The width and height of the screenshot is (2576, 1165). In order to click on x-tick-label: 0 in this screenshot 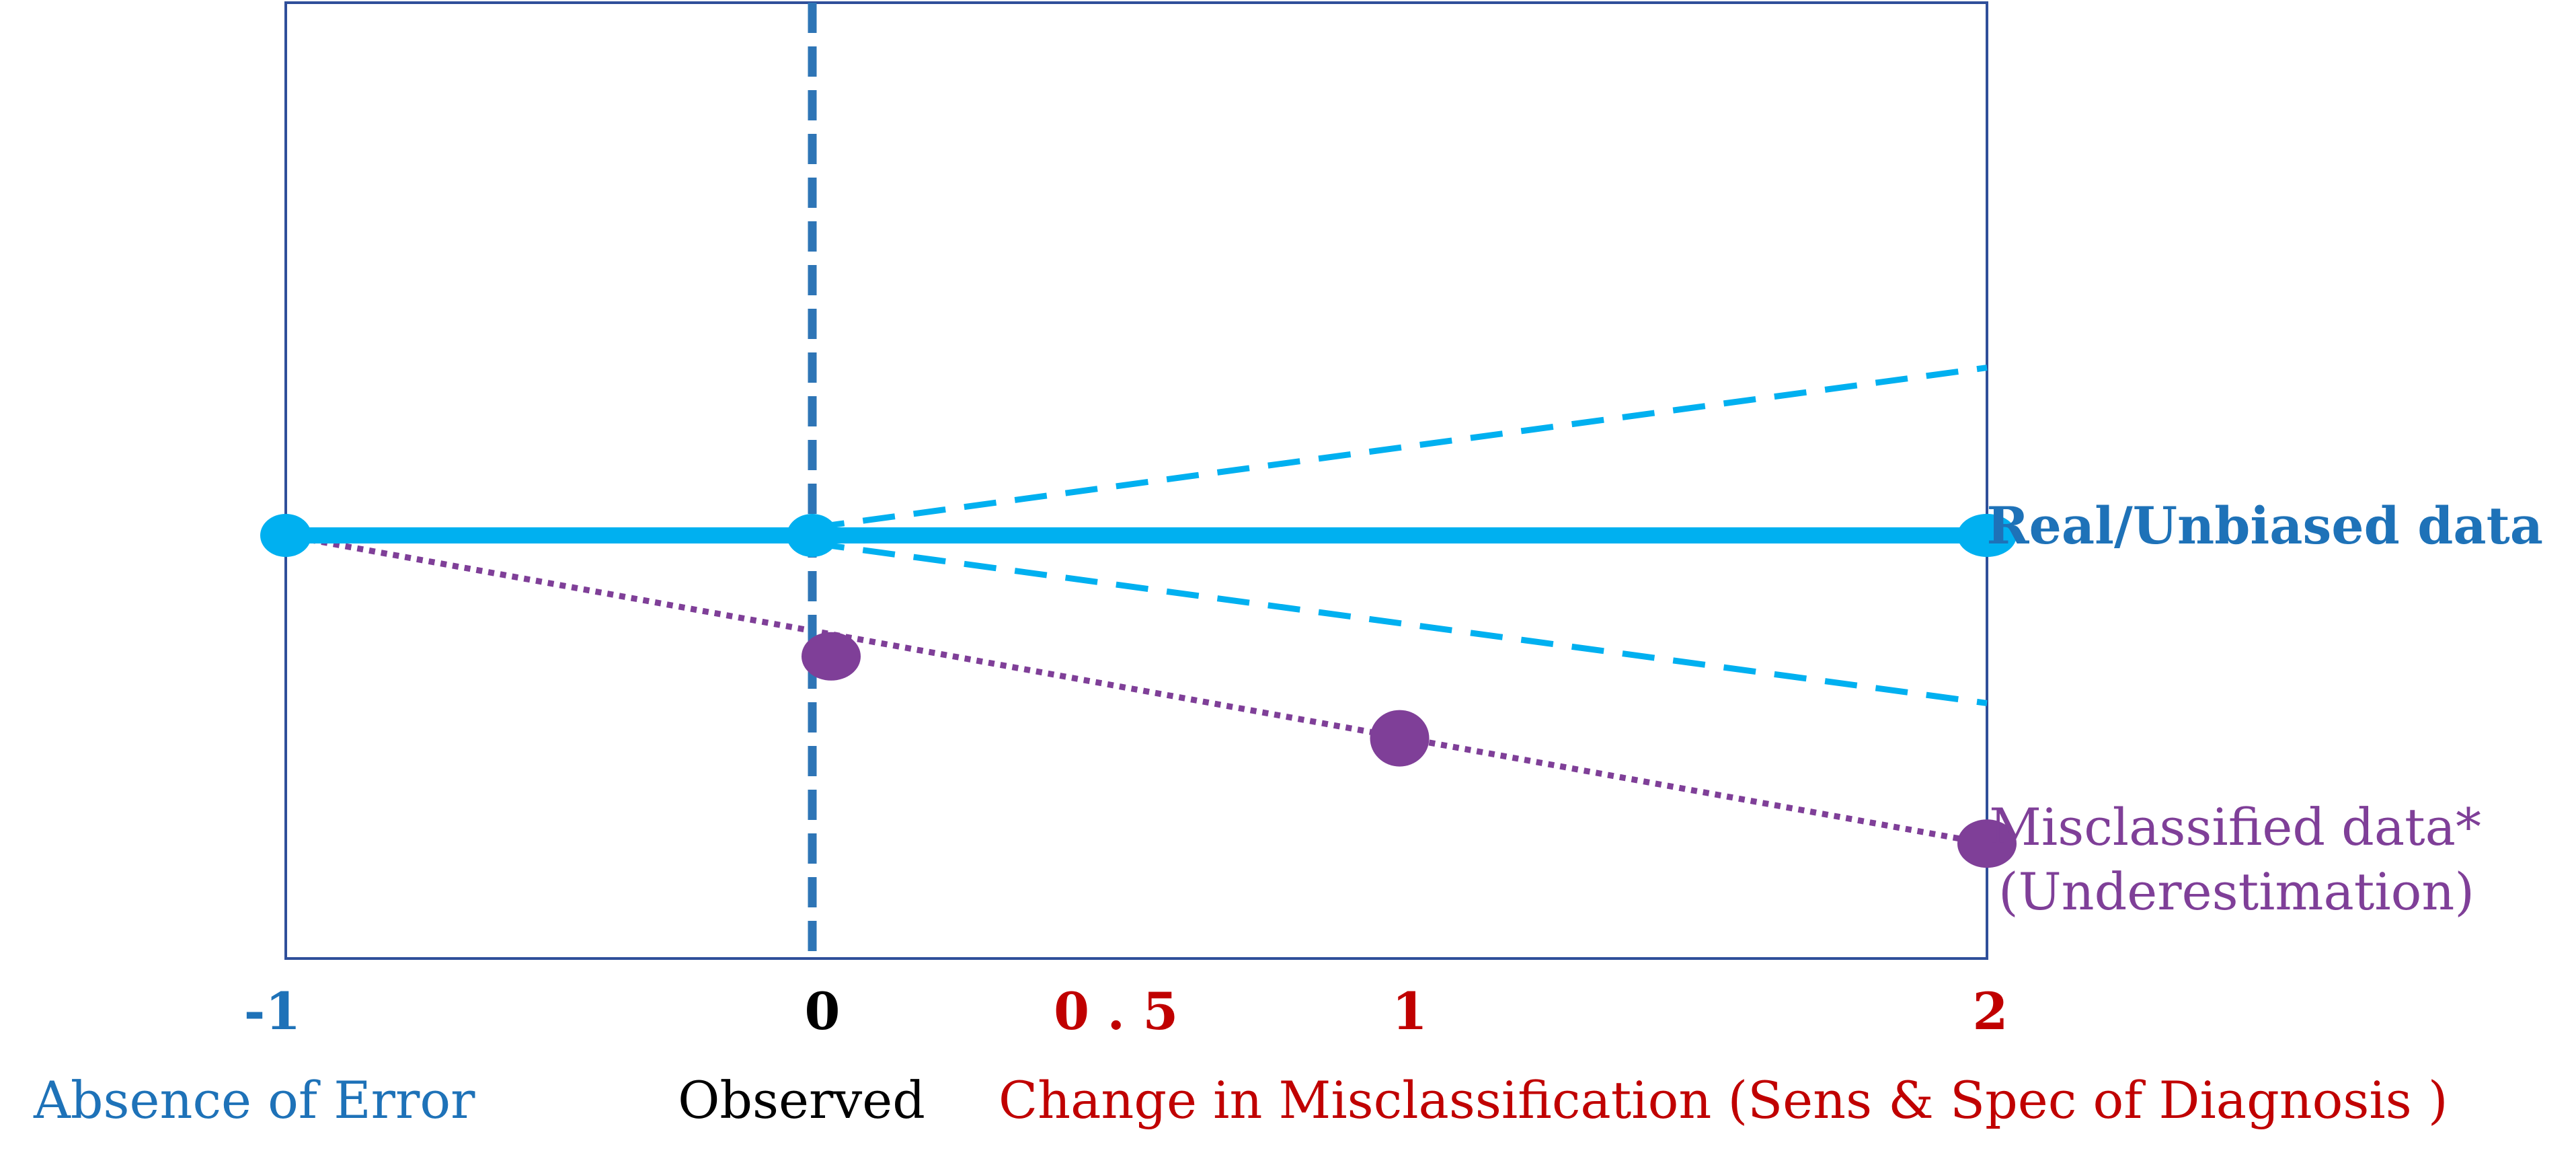, I will do `click(823, 1011)`.